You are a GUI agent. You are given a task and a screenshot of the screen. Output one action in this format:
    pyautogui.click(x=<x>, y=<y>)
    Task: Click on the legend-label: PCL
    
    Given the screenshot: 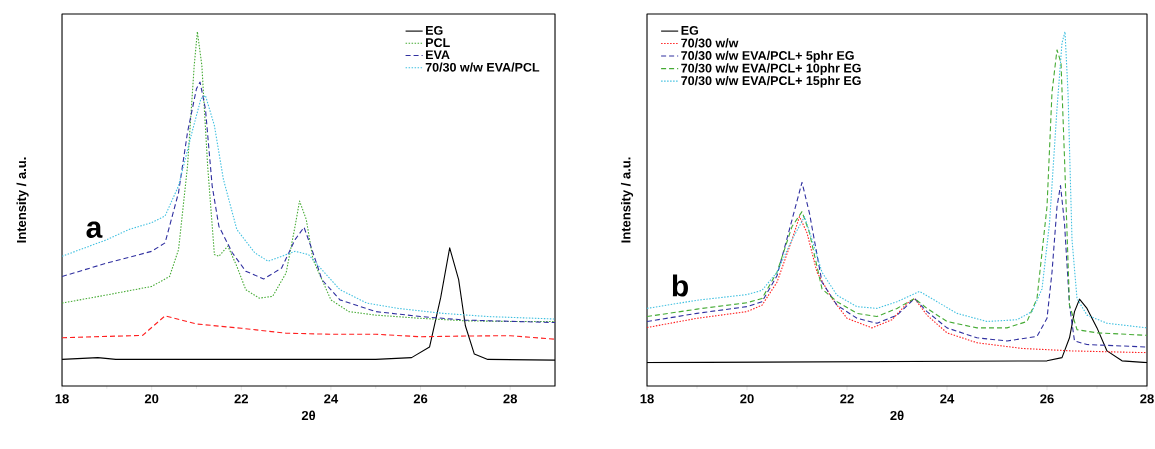 What is the action you would take?
    pyautogui.click(x=438, y=43)
    